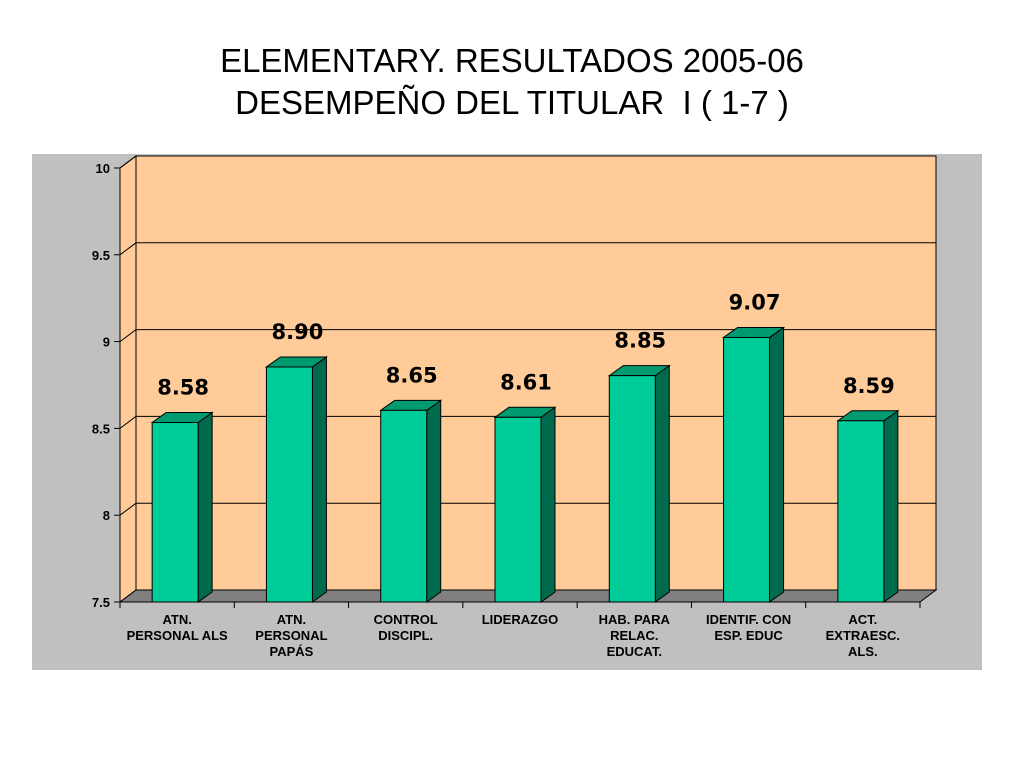 The height and width of the screenshot is (768, 1024). I want to click on data-label: 8.58, so click(183, 388).